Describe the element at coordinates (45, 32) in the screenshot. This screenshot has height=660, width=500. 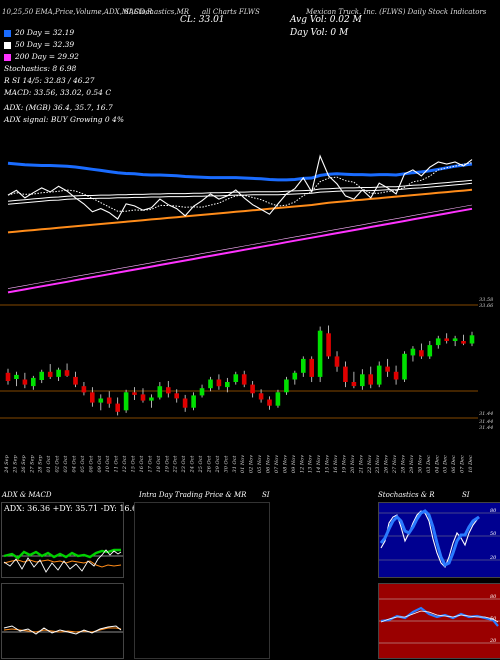
I see `legend-ema20-label: 20 Day = 32.19` at that location.